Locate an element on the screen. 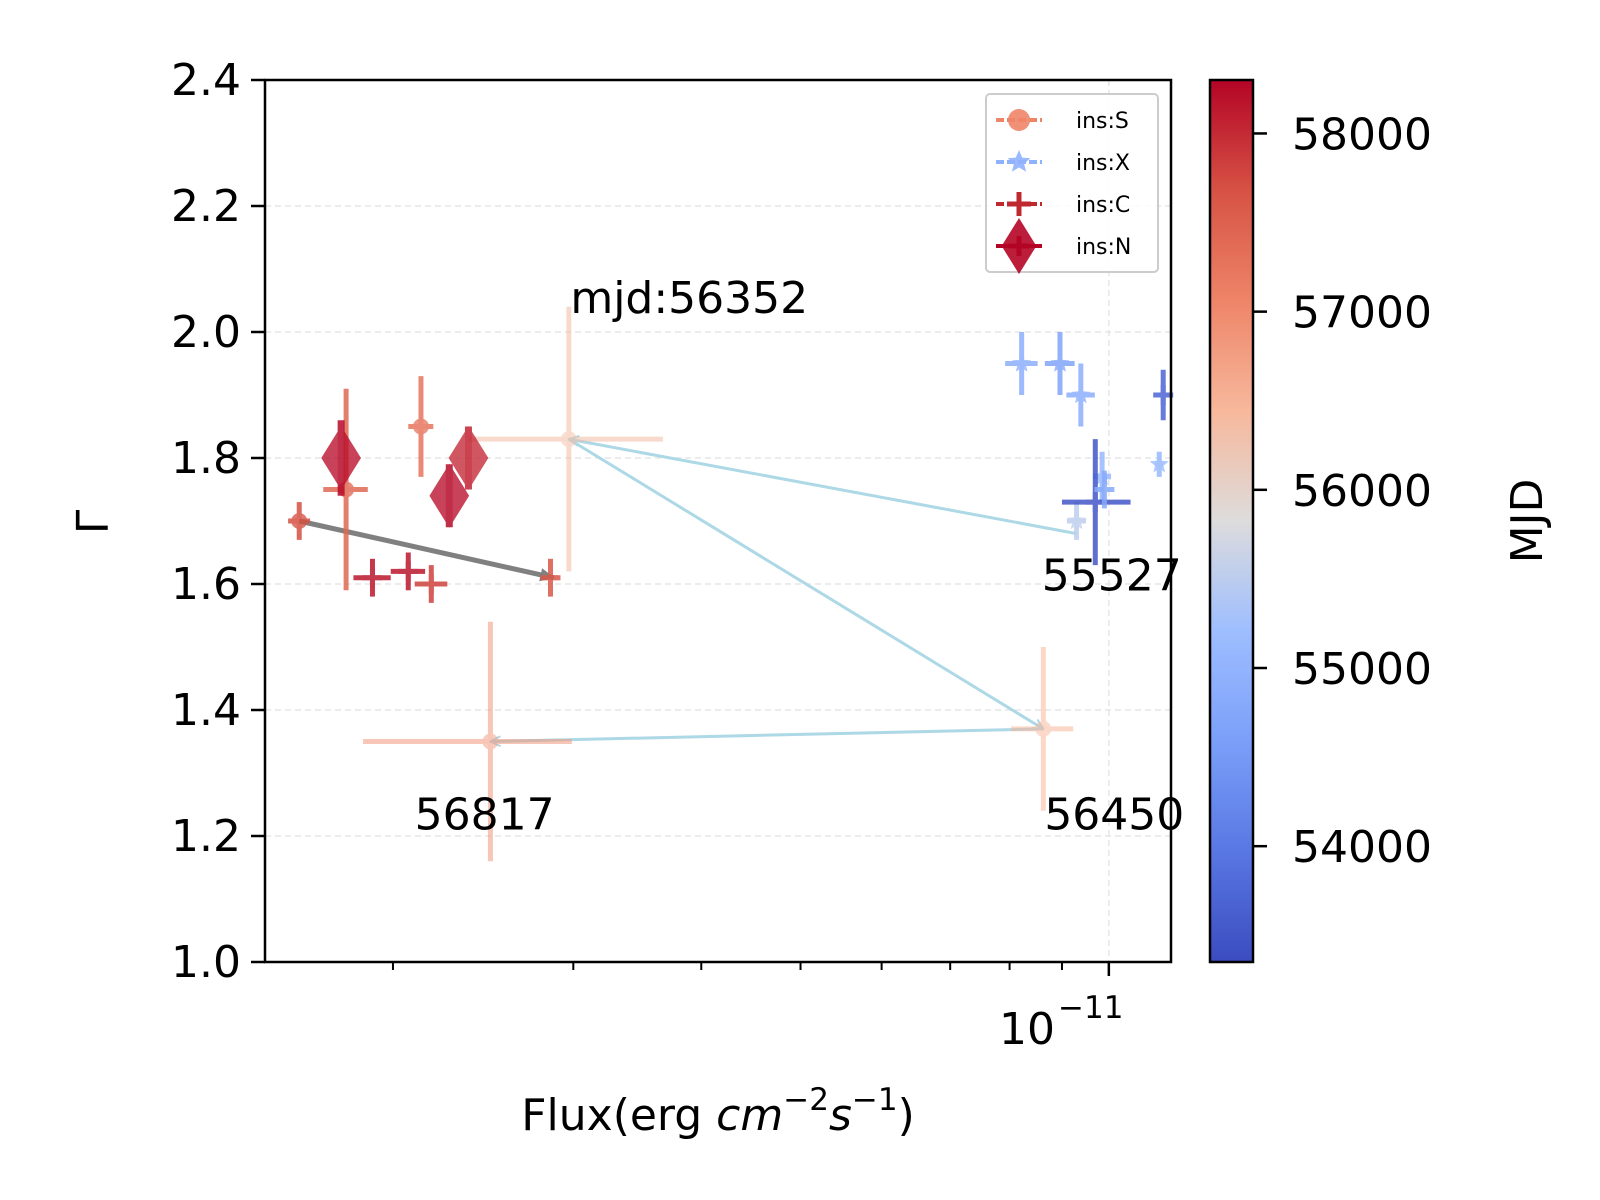 This screenshot has height=1200, width=1600. y-tick-label-1.4: 1.4 is located at coordinates (206, 710).